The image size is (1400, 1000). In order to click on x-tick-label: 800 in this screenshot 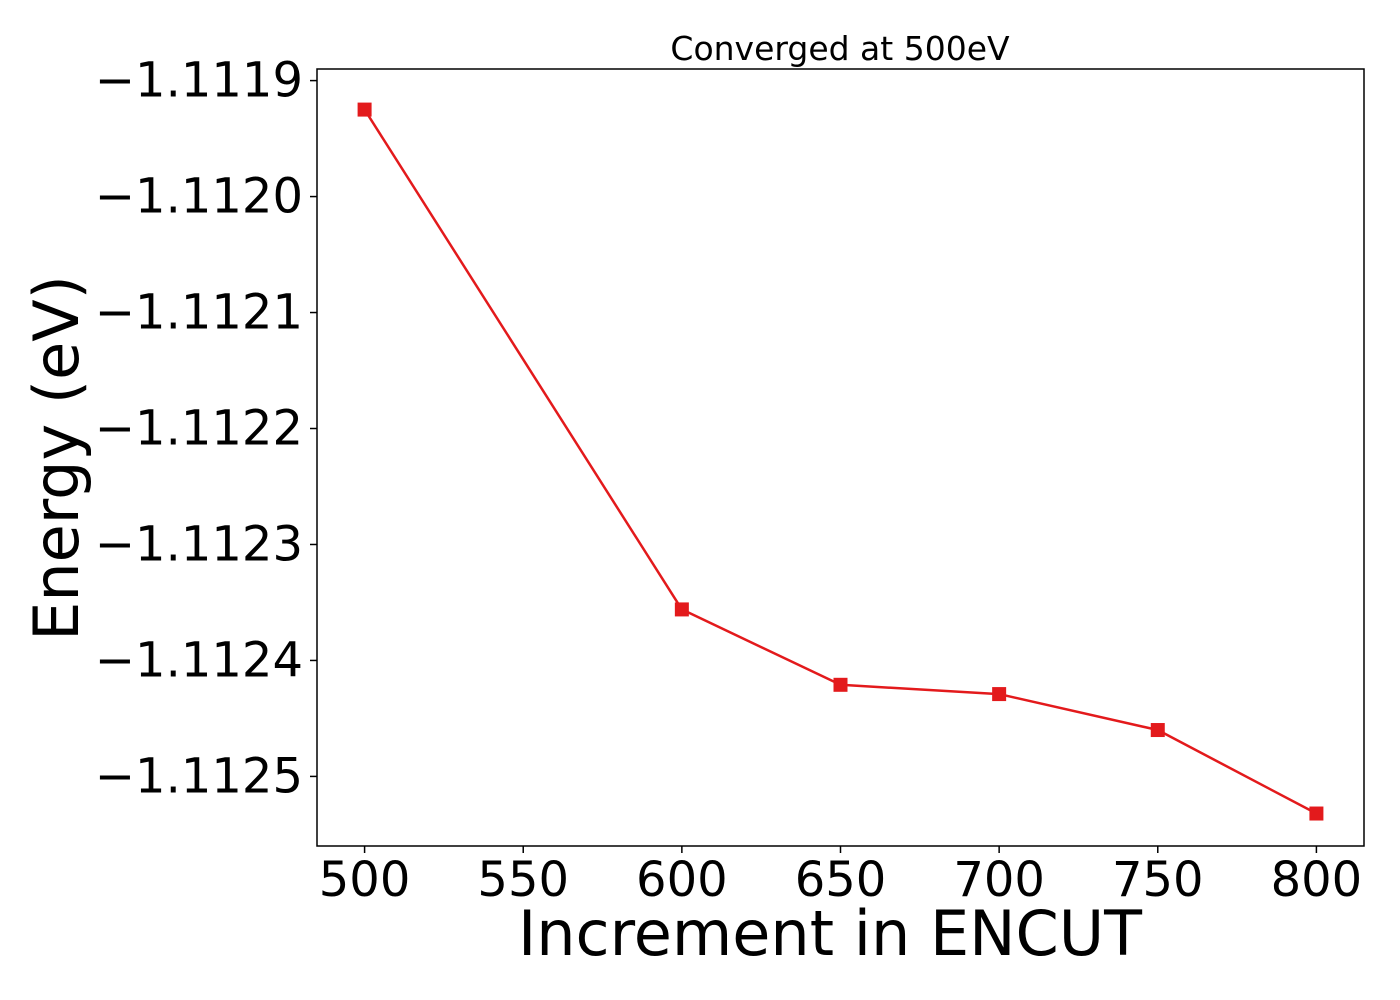, I will do `click(1317, 880)`.